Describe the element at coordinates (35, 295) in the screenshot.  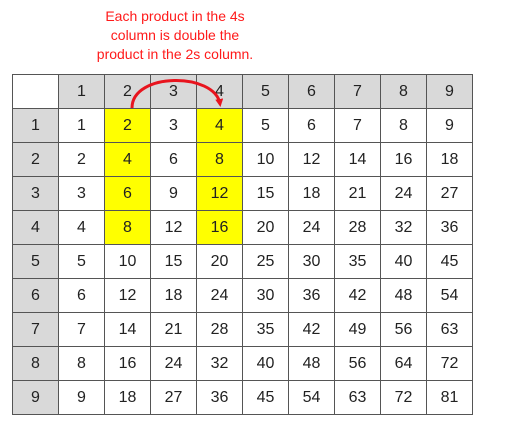
I see `row-header: 6` at that location.